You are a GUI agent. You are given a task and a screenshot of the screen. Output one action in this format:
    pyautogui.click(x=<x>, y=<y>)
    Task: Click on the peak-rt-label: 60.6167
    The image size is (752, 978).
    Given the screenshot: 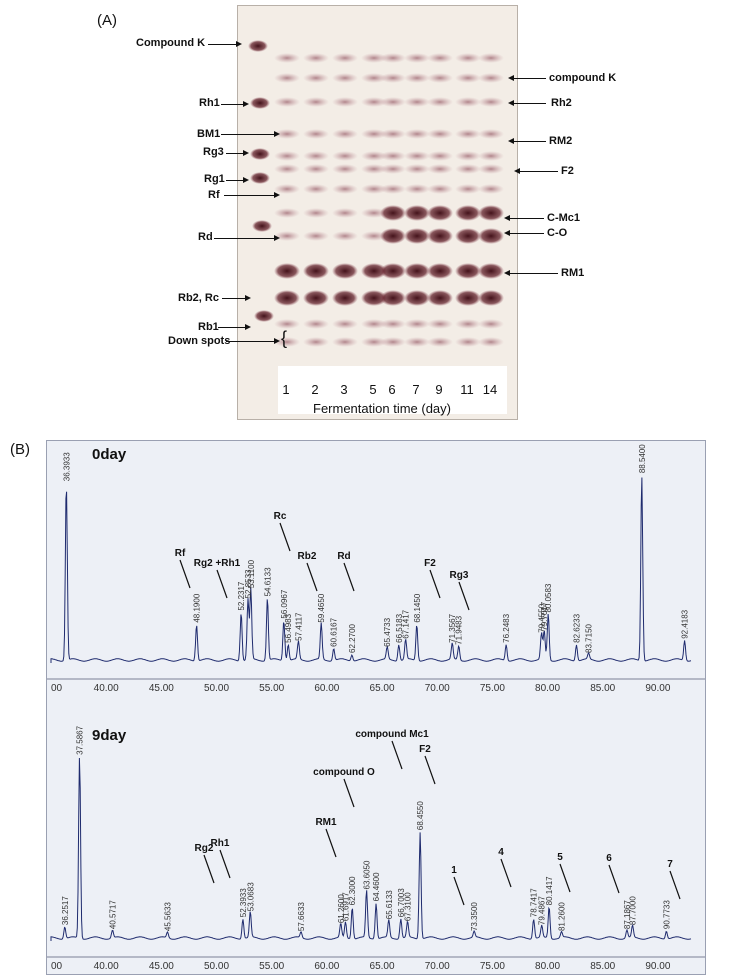 What is the action you would take?
    pyautogui.click(x=334, y=631)
    